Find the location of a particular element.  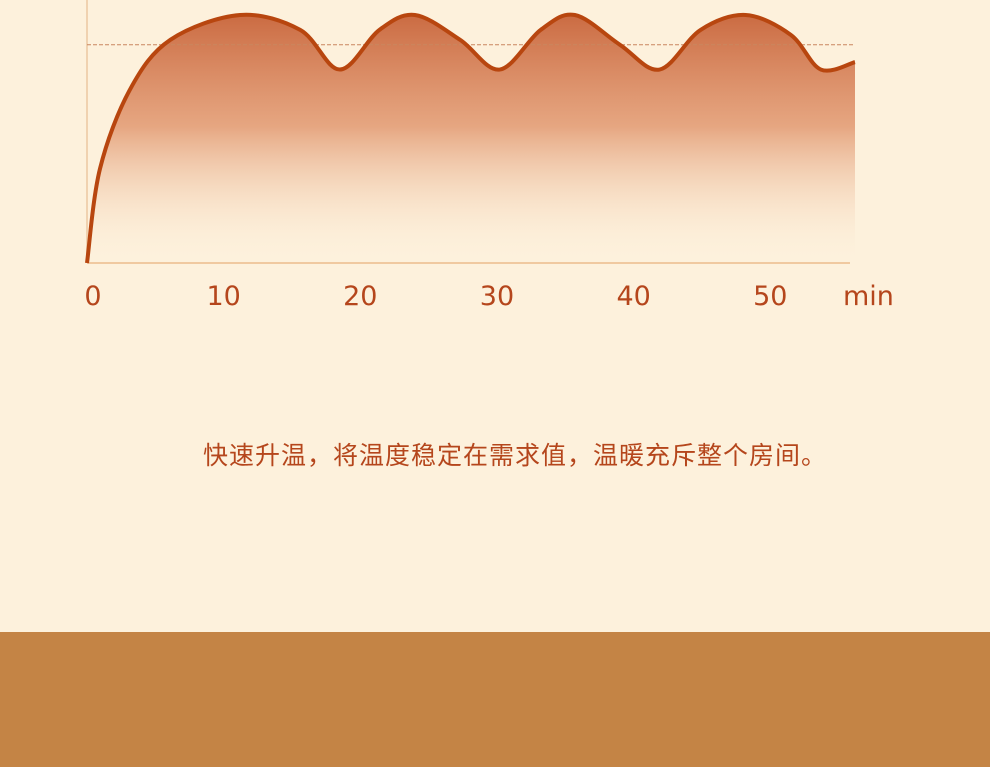

x-tick-label: 40 is located at coordinates (633, 296).